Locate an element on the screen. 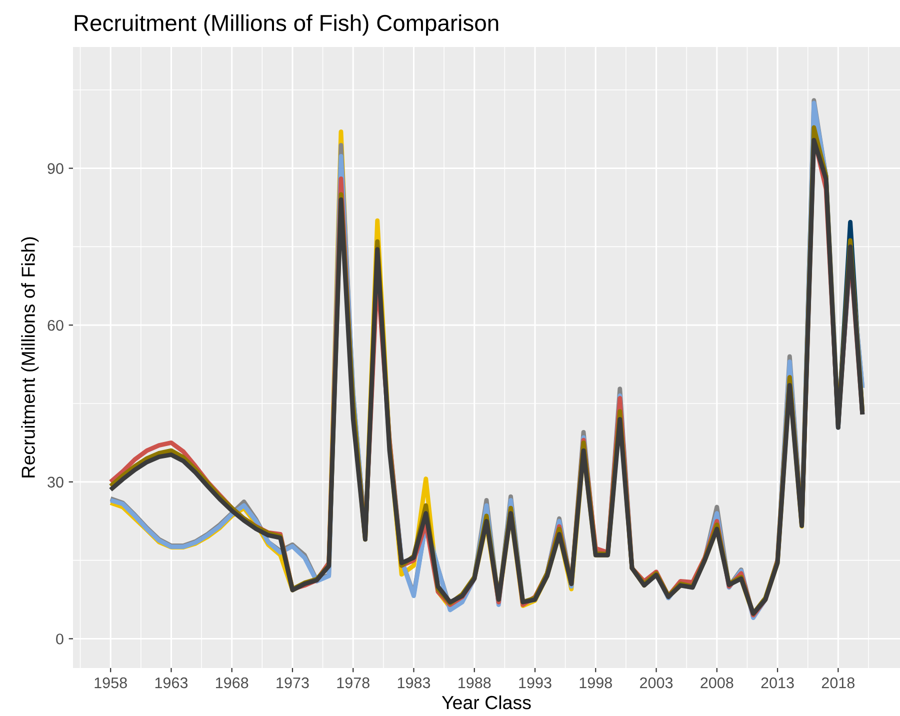  x-tick-label: 2008 is located at coordinates (717, 682).